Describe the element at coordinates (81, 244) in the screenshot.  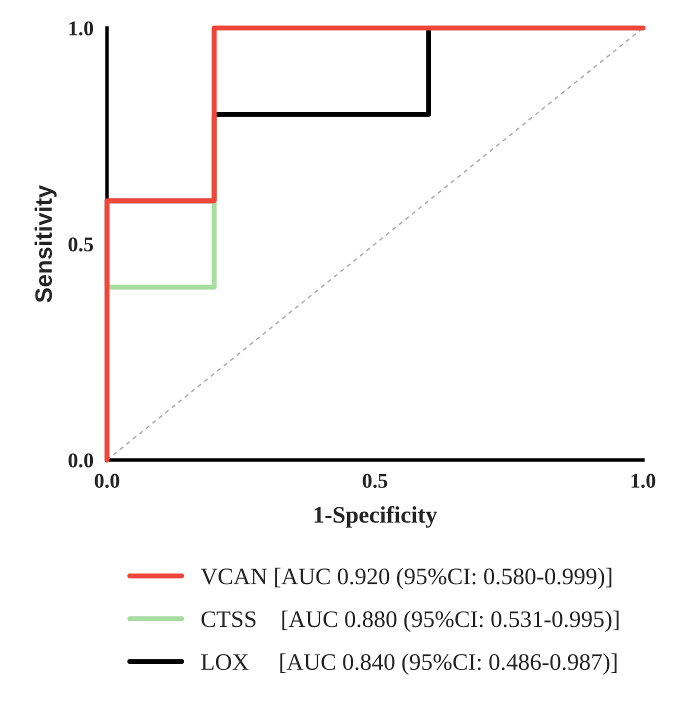
I see `y-tick-label: 0.5` at that location.